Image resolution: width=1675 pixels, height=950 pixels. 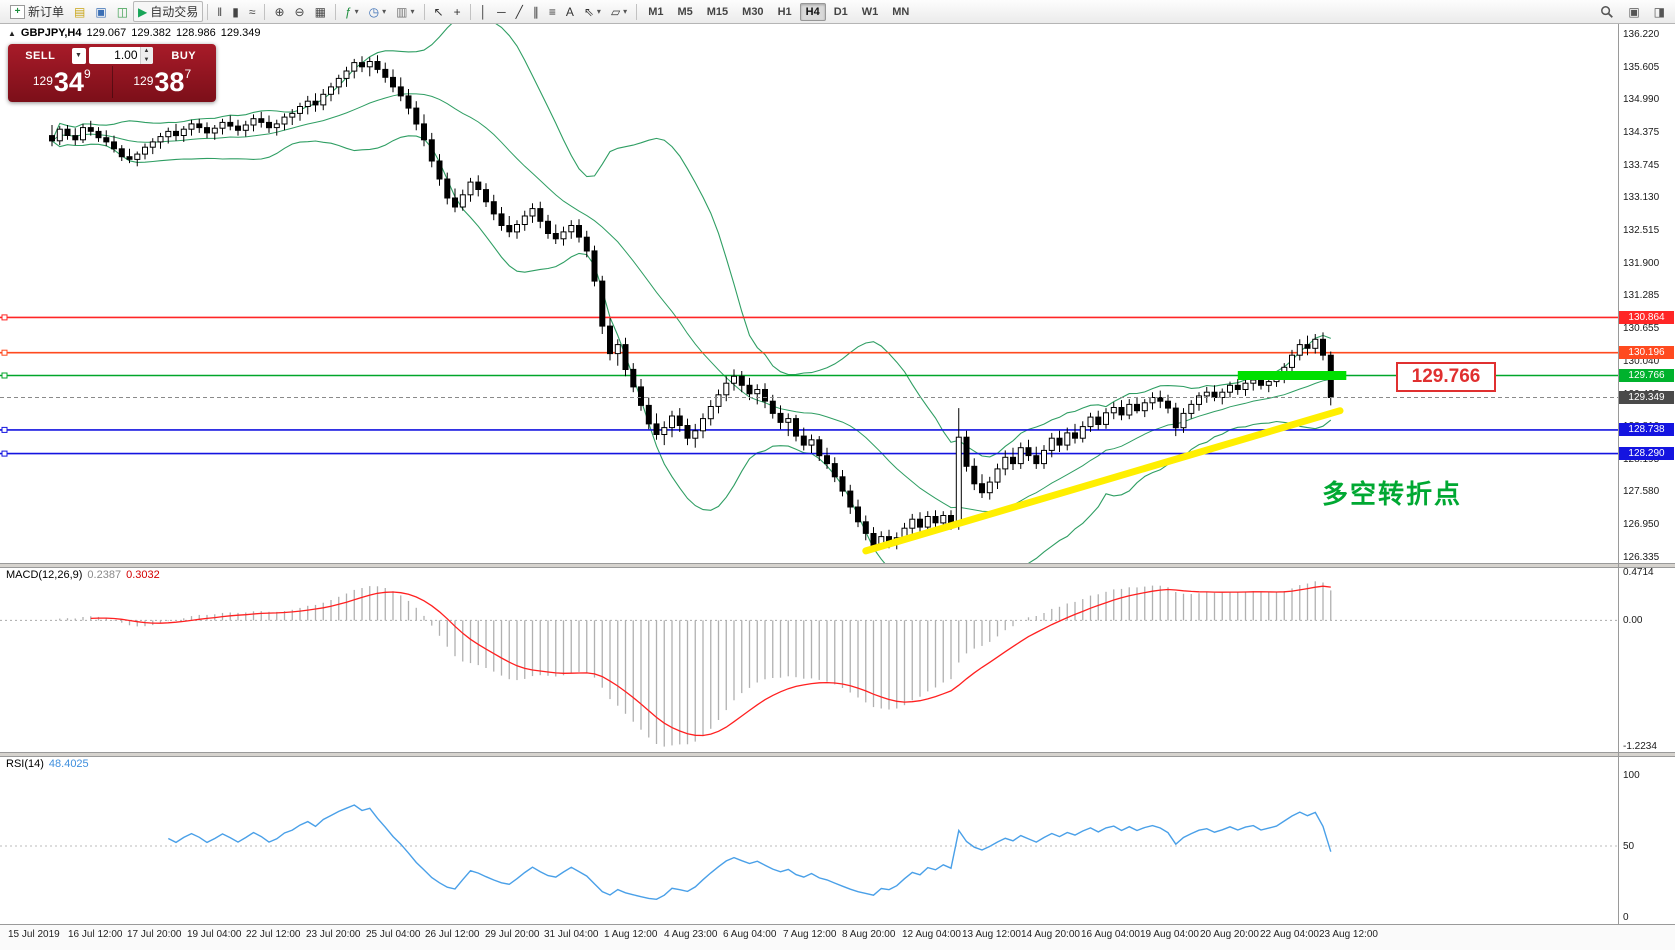 What do you see at coordinates (1292, 375) in the screenshot?
I see `resistance-zone` at bounding box center [1292, 375].